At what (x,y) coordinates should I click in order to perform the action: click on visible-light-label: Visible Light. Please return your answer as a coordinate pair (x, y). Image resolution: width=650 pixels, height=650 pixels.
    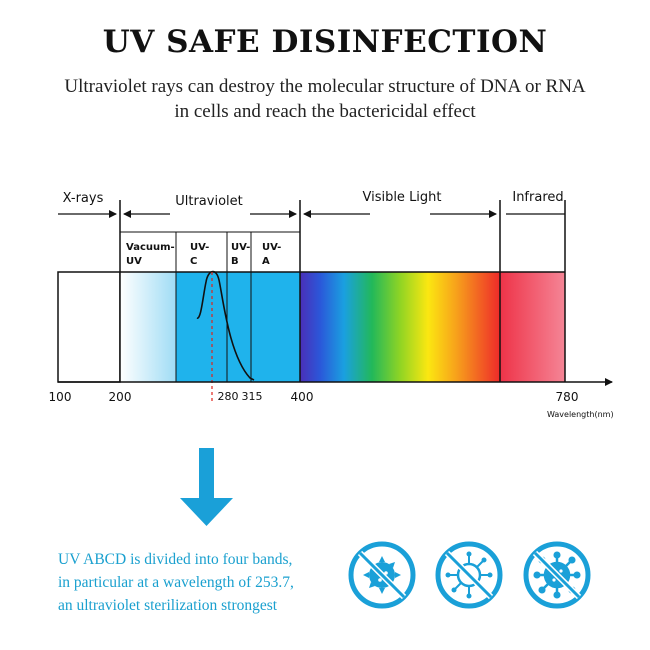
    Looking at the image, I should click on (401, 197).